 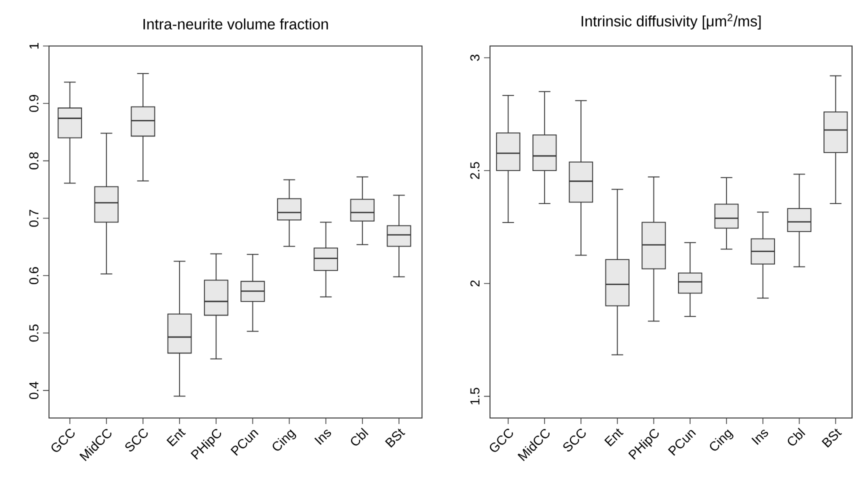 I want to click on y-tick-label: 0.7, so click(x=33, y=218).